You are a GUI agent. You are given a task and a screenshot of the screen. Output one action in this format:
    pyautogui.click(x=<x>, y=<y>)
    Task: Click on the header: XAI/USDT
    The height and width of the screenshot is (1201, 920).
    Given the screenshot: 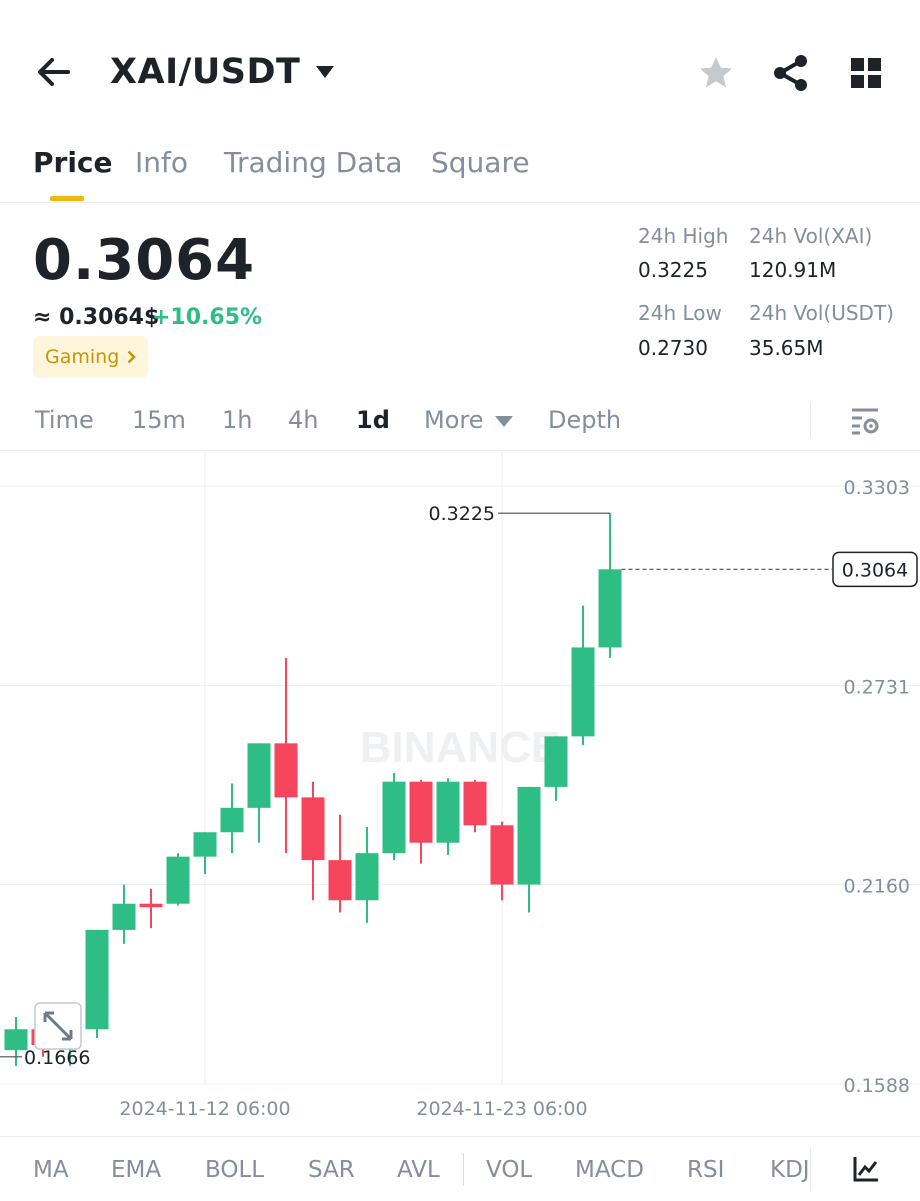 What is the action you would take?
    pyautogui.click(x=460, y=70)
    